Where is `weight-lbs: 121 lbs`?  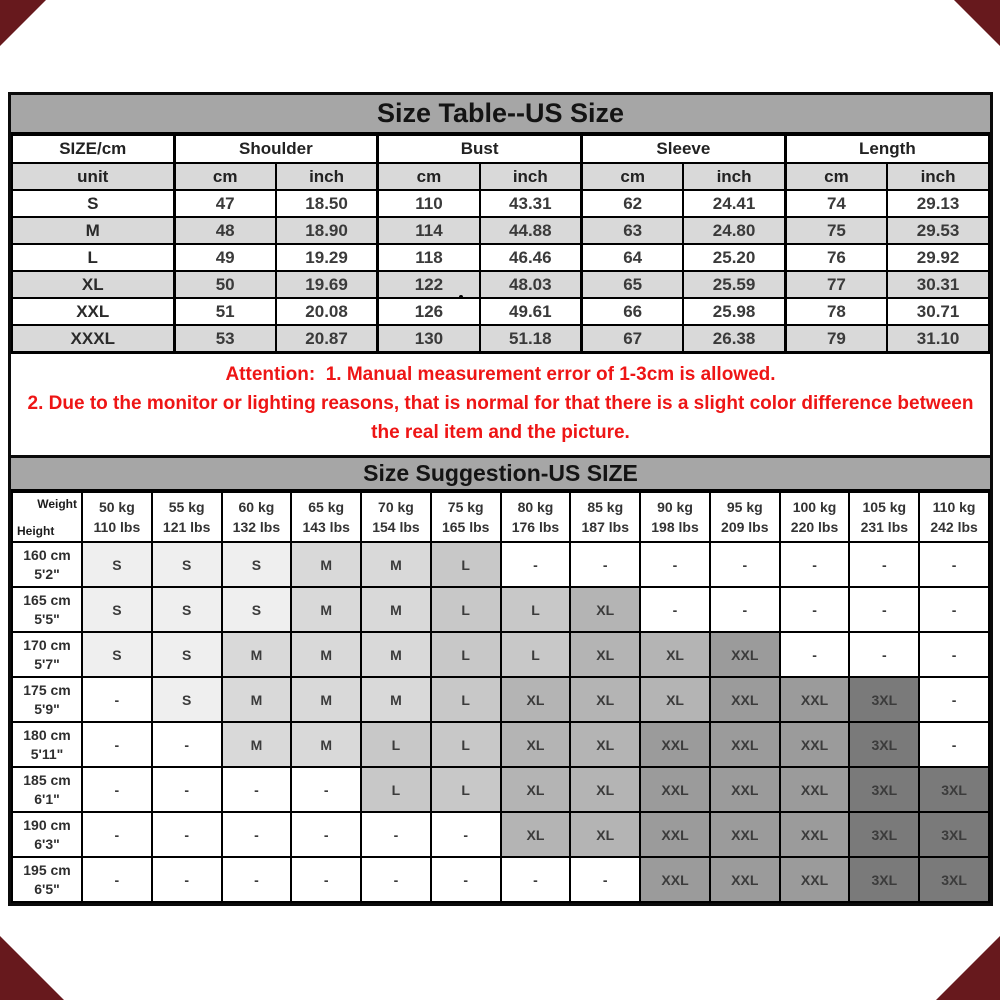
weight-lbs: 121 lbs is located at coordinates (186, 527).